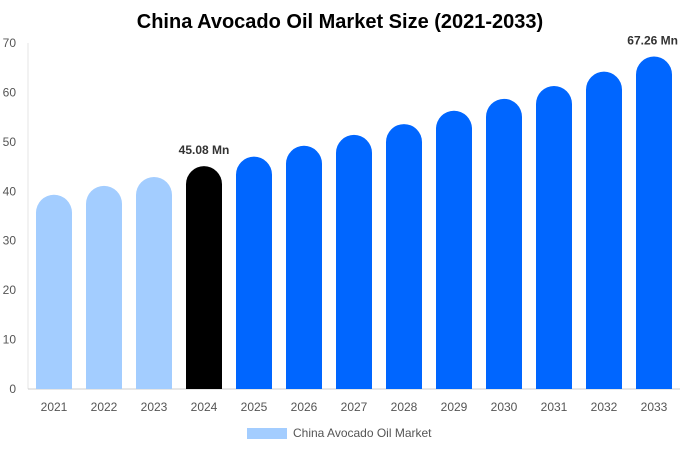 Image resolution: width=680 pixels, height=450 pixels. What do you see at coordinates (267, 433) in the screenshot?
I see `legend-swatch` at bounding box center [267, 433].